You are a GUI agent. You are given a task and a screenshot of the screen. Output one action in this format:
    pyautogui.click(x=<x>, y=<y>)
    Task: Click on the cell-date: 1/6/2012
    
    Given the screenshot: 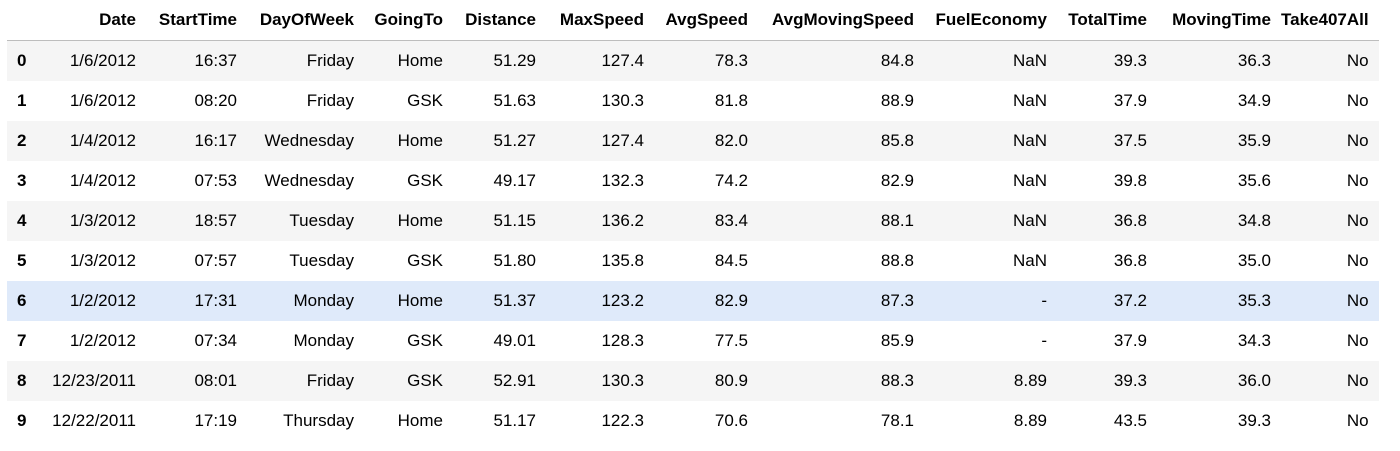 What is the action you would take?
    pyautogui.click(x=102, y=100)
    